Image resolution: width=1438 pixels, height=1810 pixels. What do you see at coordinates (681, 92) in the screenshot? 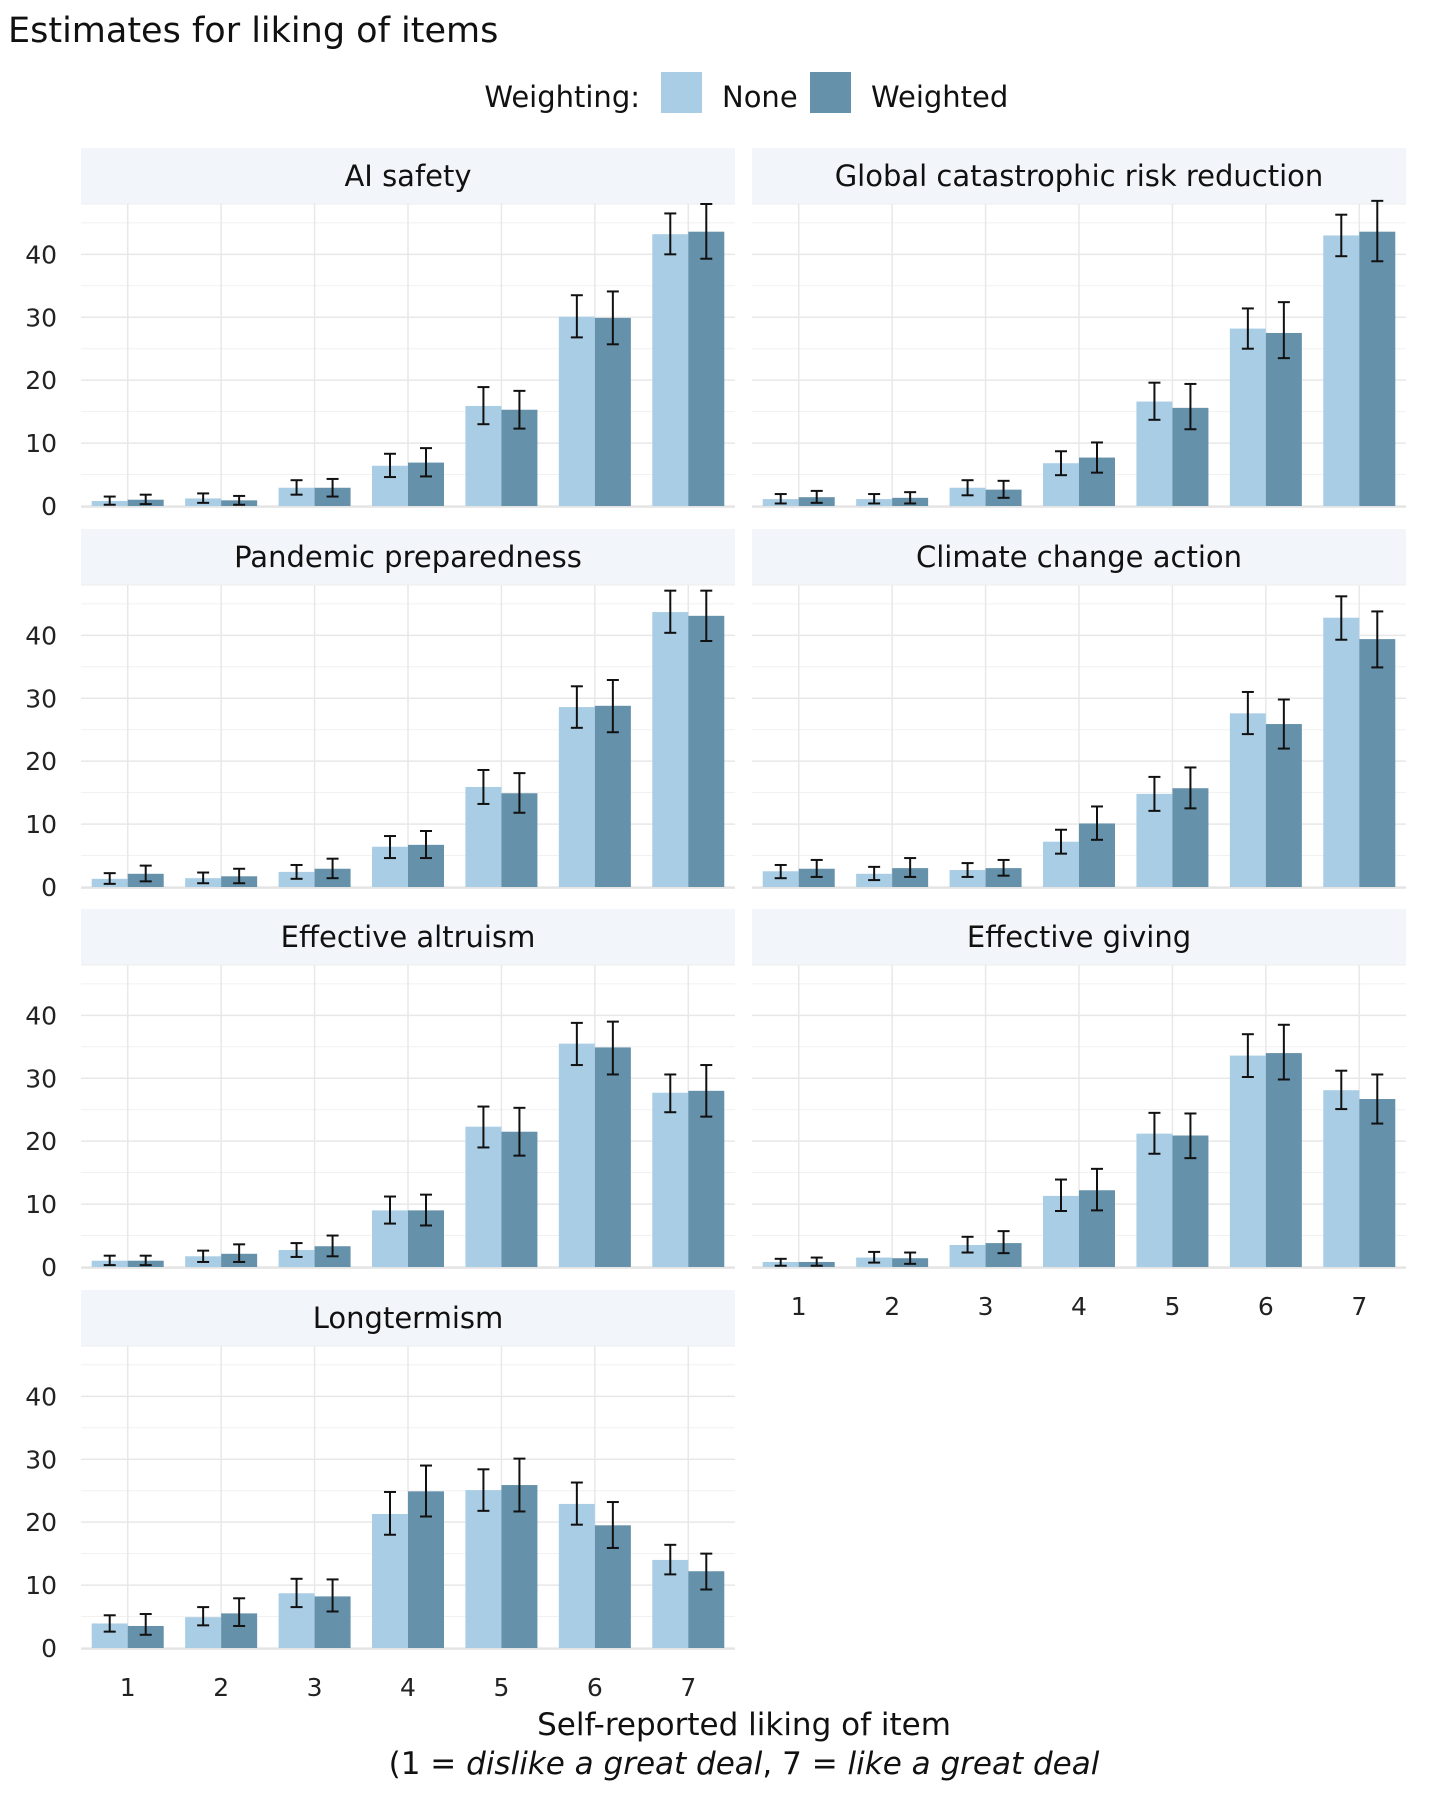
I see `legend-swatch-none` at bounding box center [681, 92].